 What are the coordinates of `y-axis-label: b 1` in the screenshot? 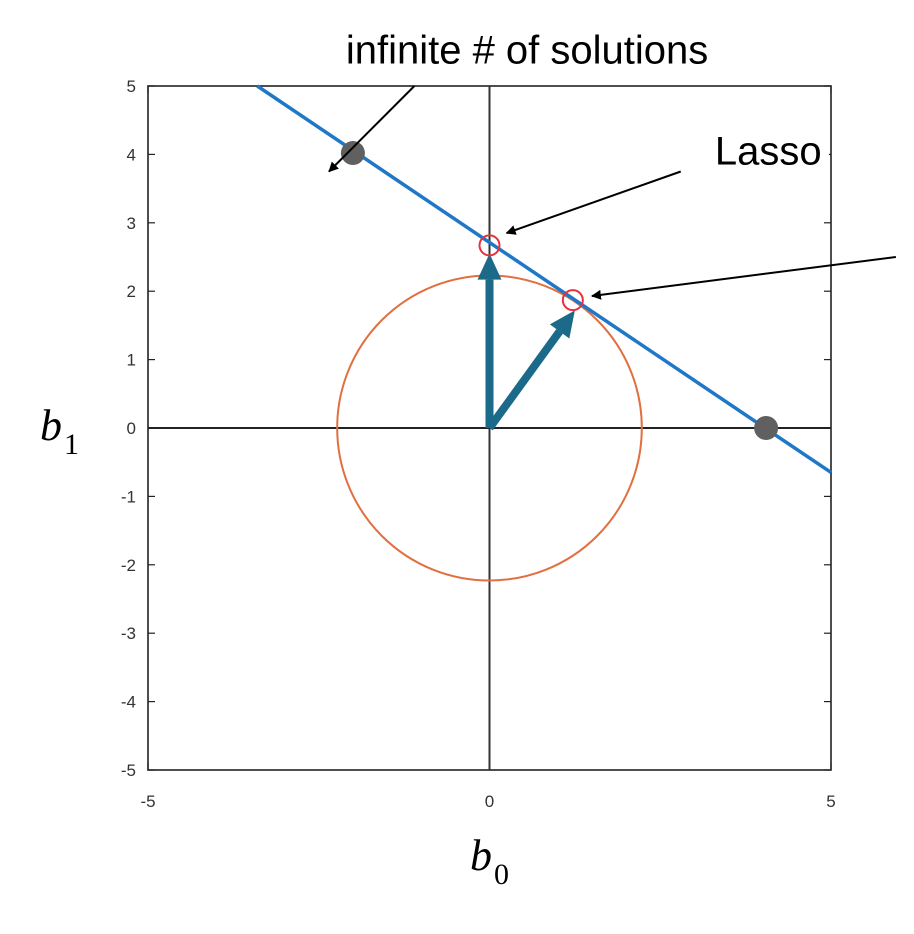 It's located at (59, 431).